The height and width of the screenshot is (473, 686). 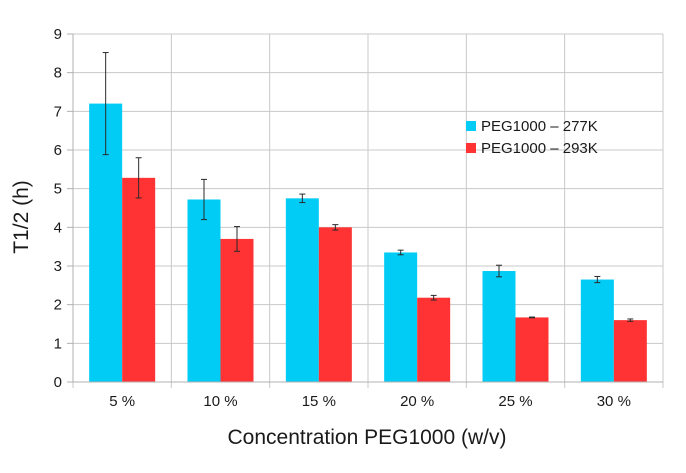 What do you see at coordinates (58, 34) in the screenshot?
I see `y-tick-label: 9` at bounding box center [58, 34].